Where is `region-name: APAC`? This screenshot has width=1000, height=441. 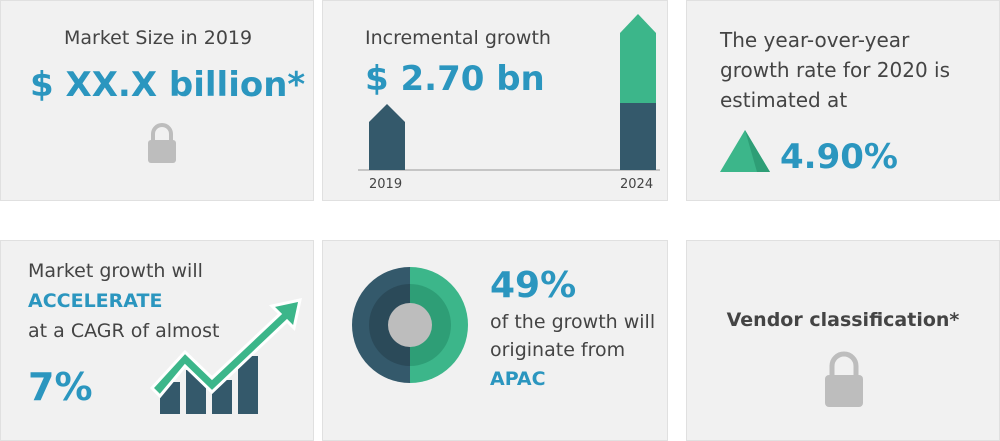 region-name: APAC is located at coordinates (518, 379).